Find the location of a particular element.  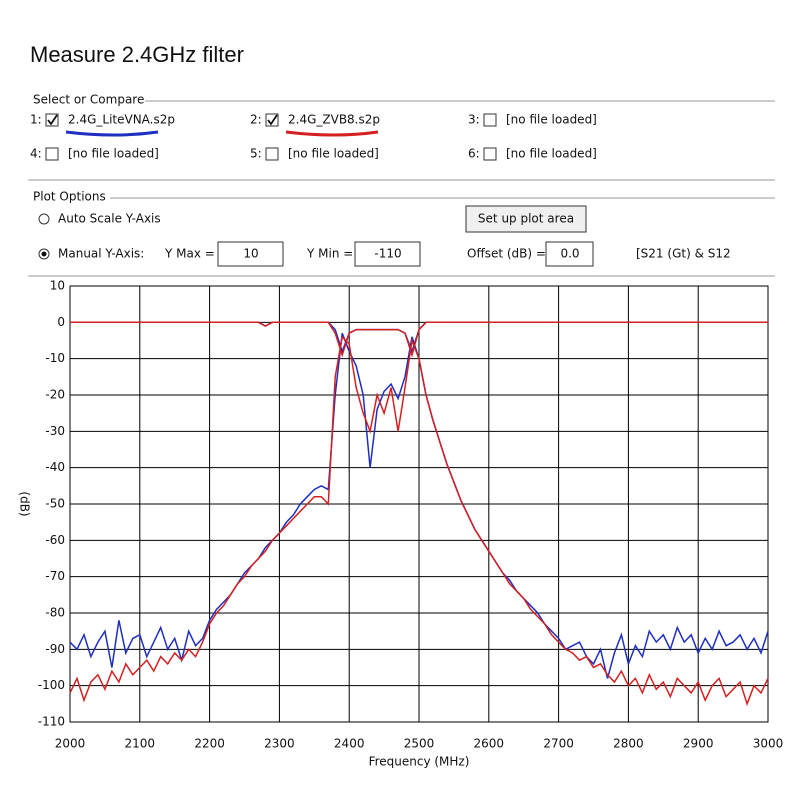

y-tick-label: -20 is located at coordinates (55, 395).